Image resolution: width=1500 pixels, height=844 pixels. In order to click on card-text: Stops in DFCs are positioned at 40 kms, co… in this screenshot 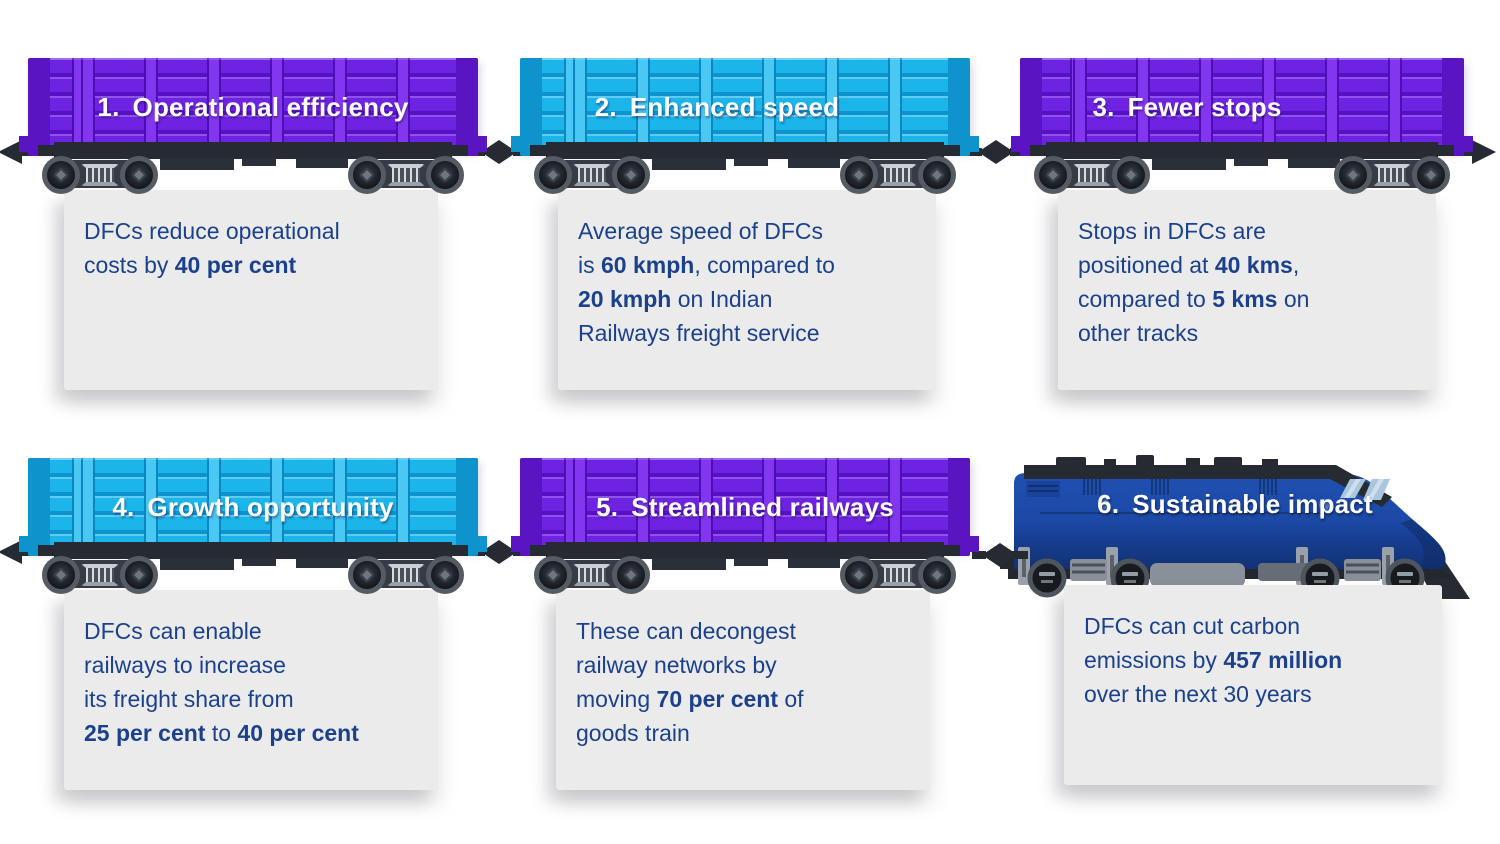, I will do `click(1194, 282)`.